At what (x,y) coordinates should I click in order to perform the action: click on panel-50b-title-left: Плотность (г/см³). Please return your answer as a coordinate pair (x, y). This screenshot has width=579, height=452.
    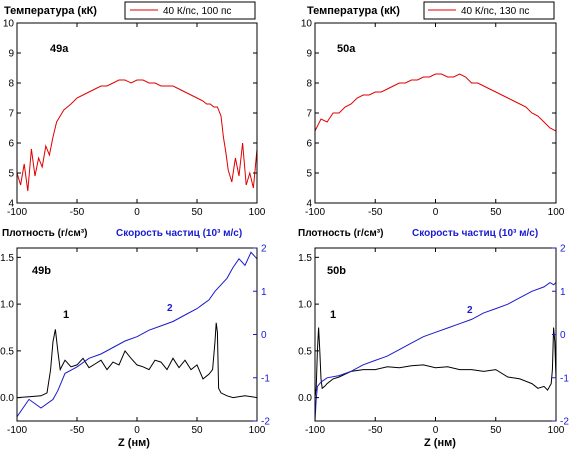
    Looking at the image, I should click on (340, 233).